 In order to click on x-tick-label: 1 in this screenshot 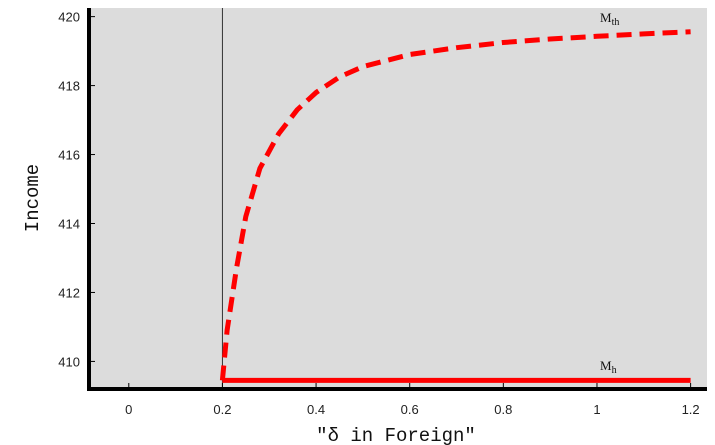, I will do `click(596, 409)`.